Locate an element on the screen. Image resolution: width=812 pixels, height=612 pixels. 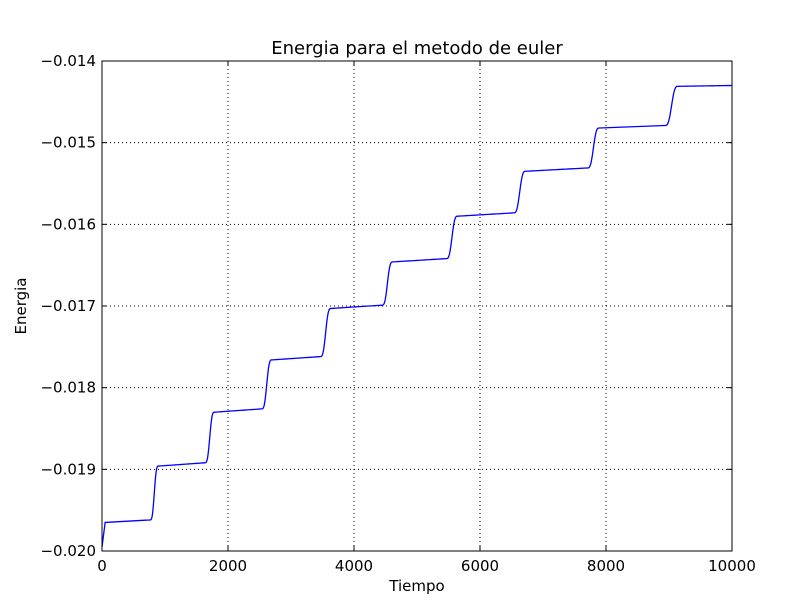
chart-title: Energia para el metodo de euler is located at coordinates (417, 48).